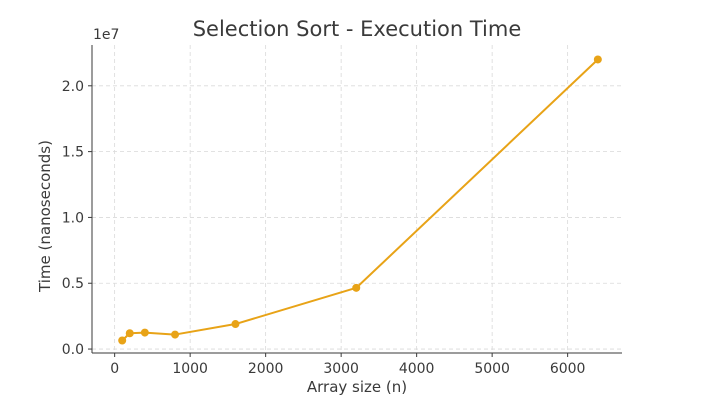 The width and height of the screenshot is (708, 401). I want to click on x-tick-label: 5000, so click(492, 369).